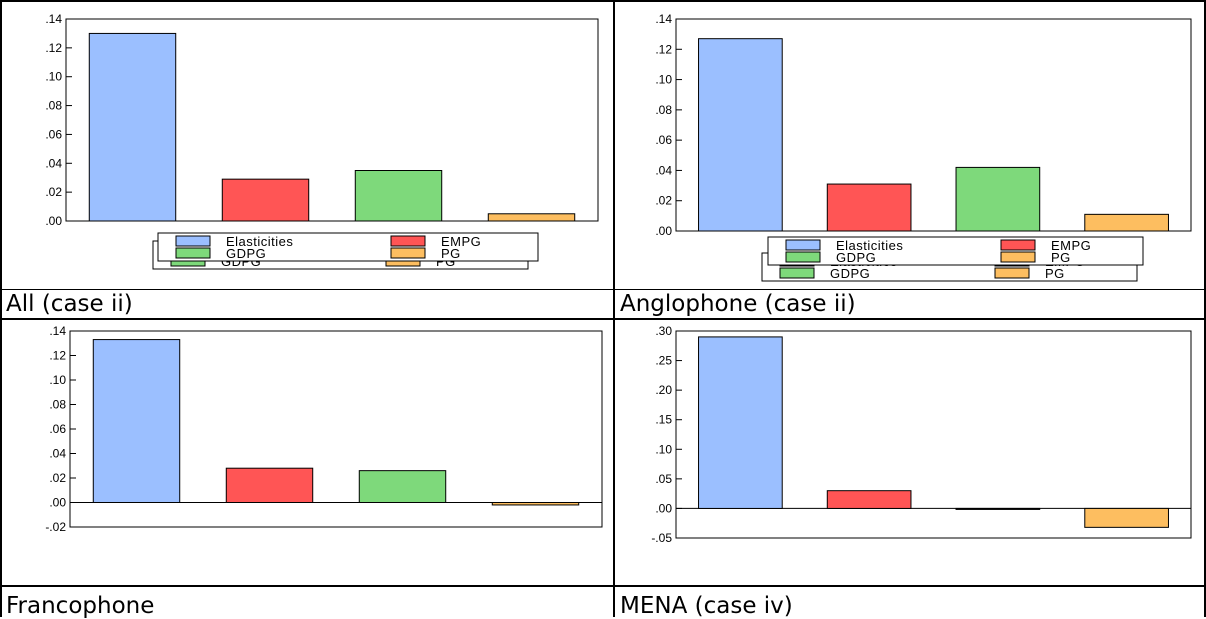  I want to click on y-tick-label: .20, so click(663, 390).